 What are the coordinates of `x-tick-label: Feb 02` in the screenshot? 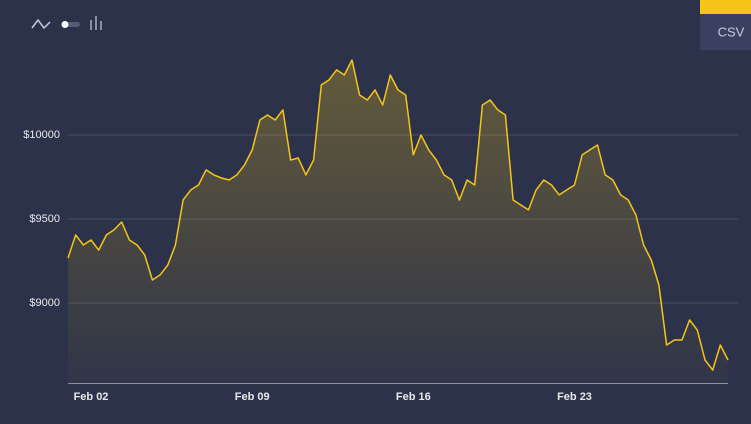 It's located at (91, 397).